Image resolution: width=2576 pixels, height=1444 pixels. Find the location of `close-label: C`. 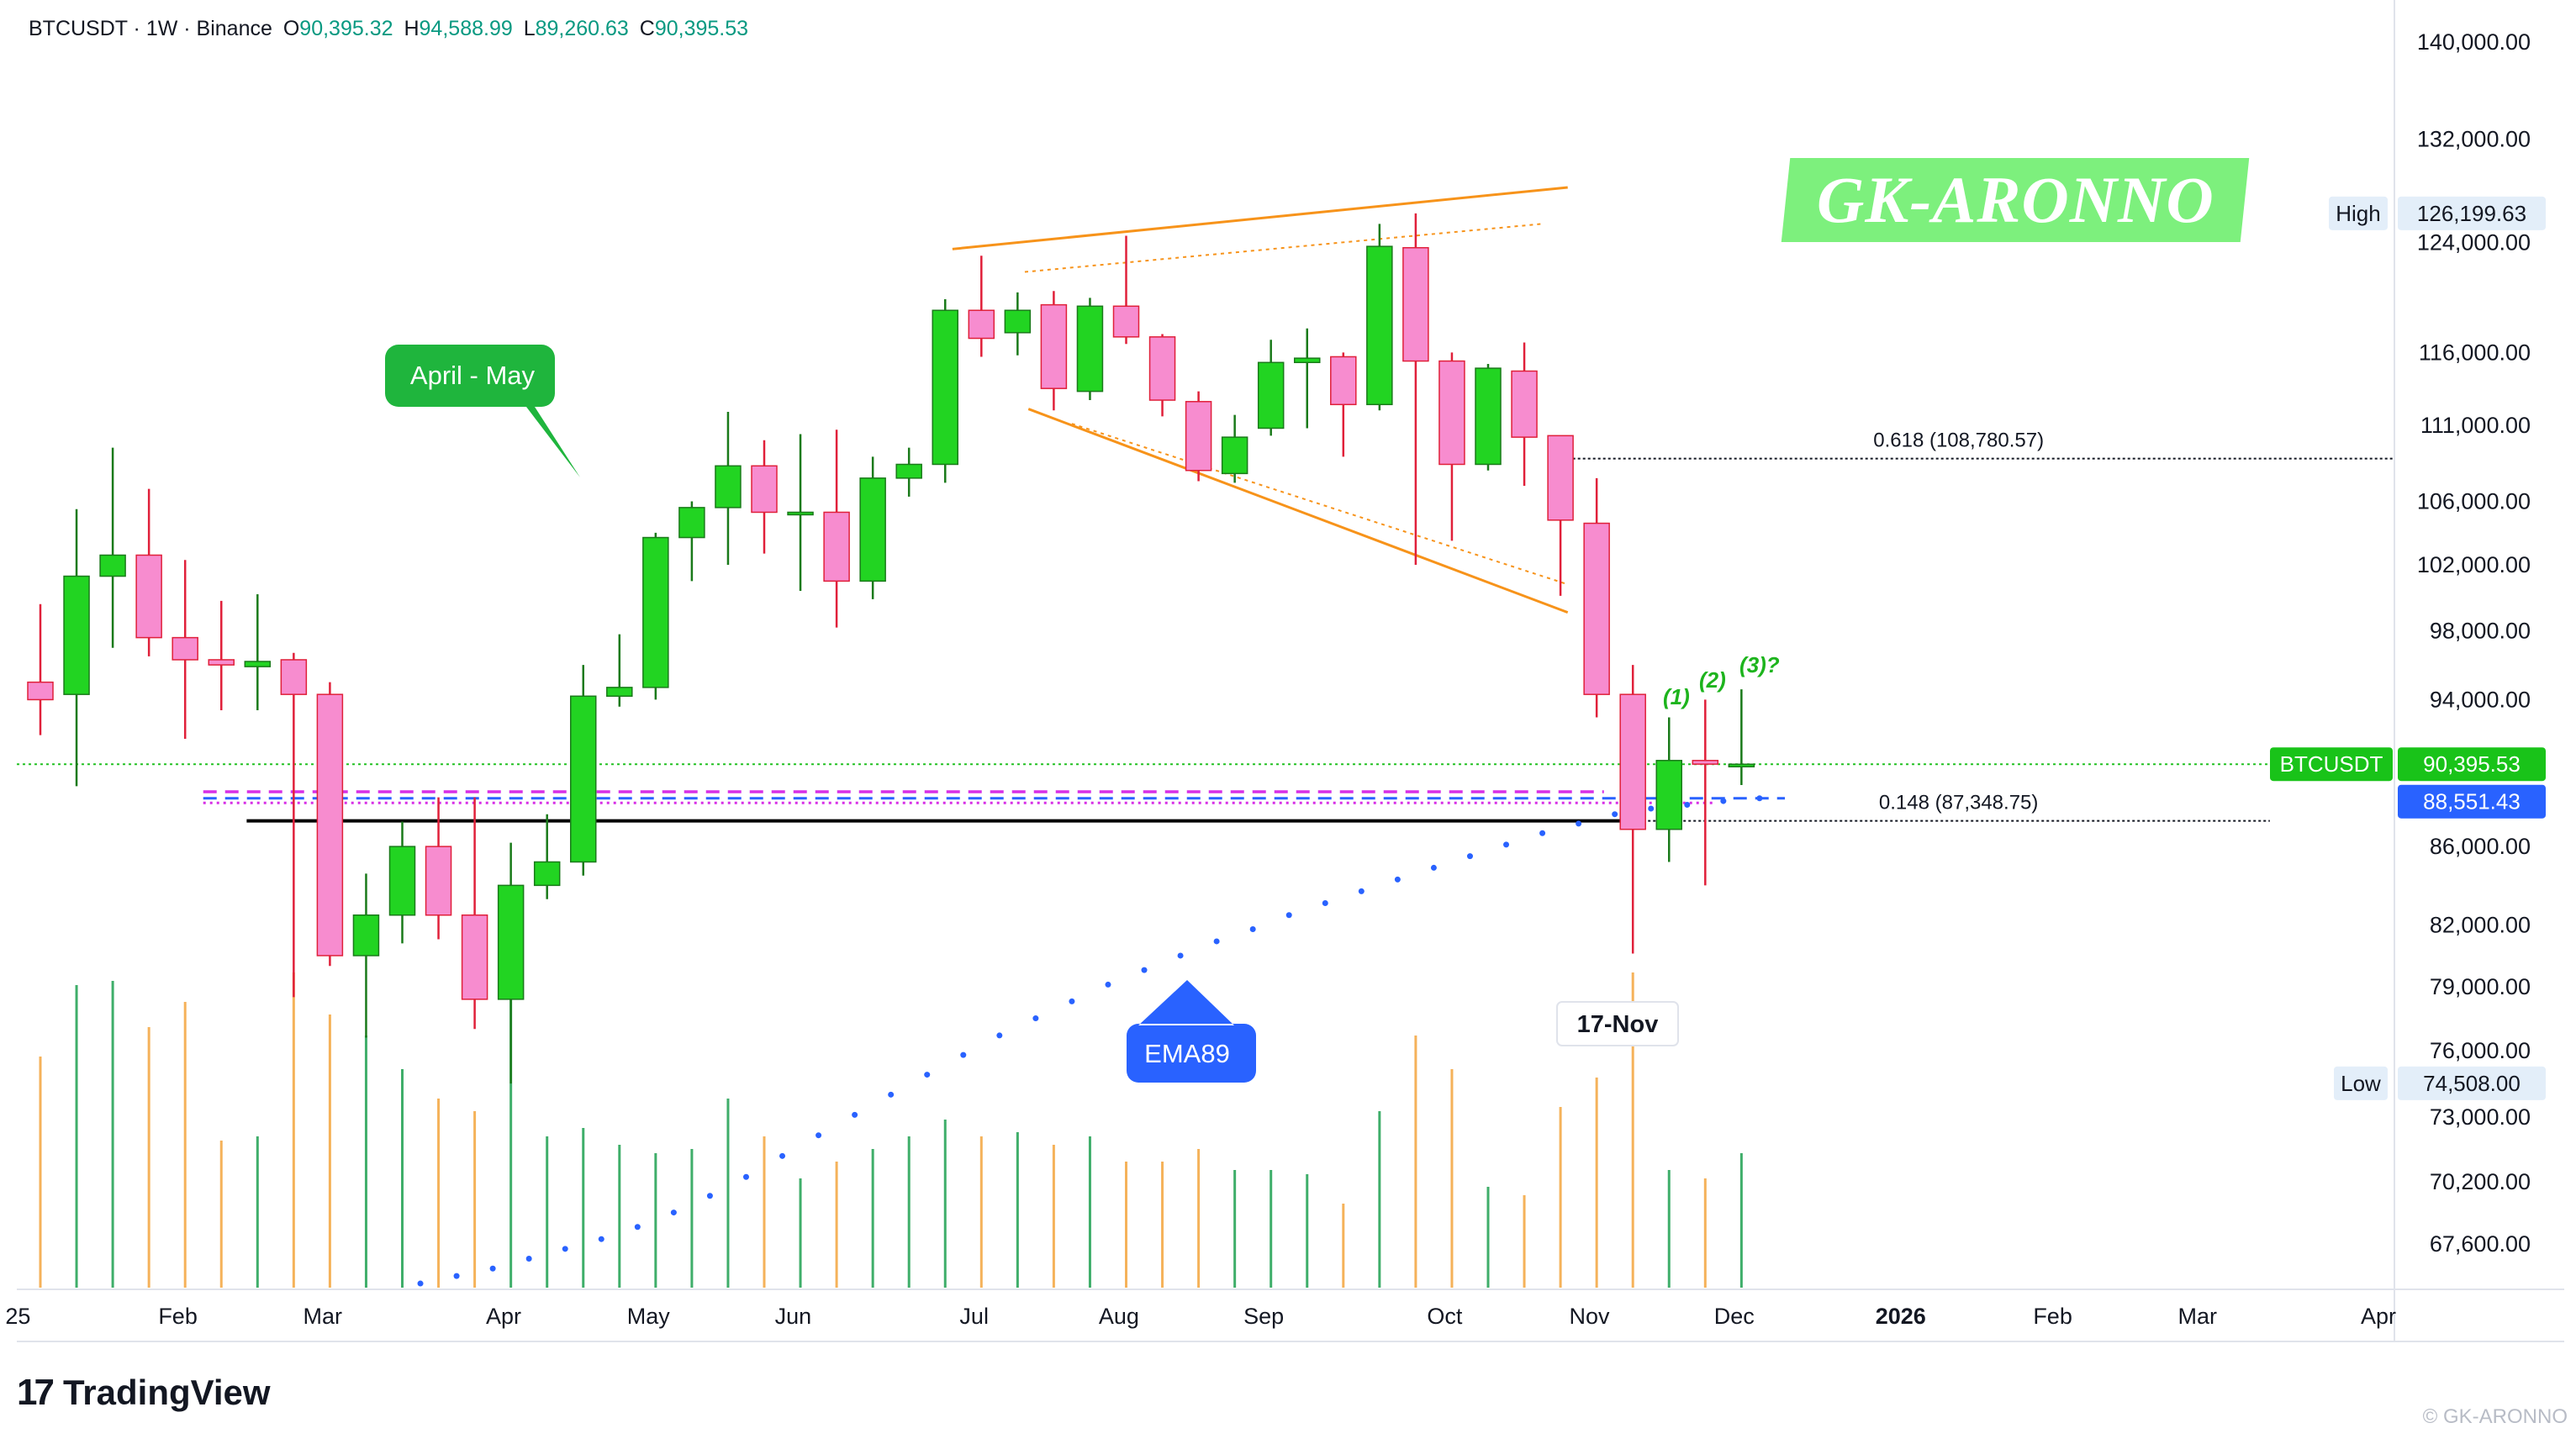

close-label: C is located at coordinates (647, 29).